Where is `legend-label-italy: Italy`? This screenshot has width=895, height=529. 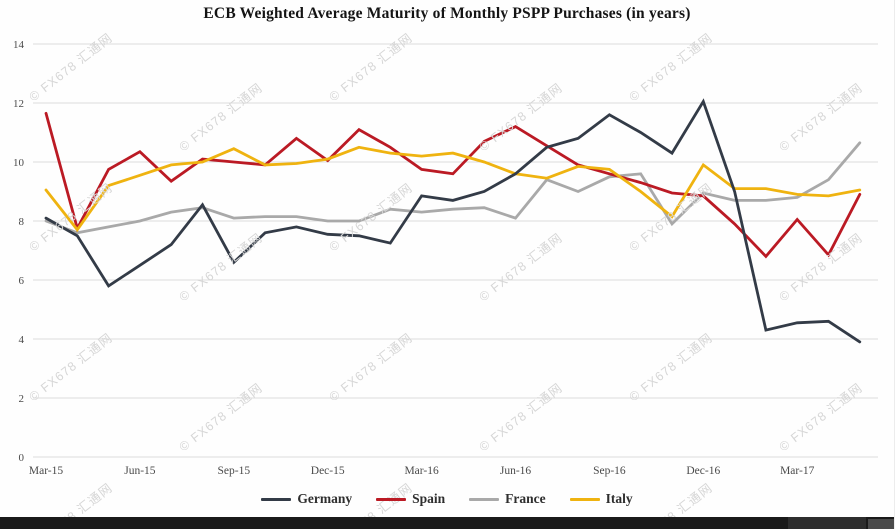
legend-label-italy: Italy is located at coordinates (619, 498).